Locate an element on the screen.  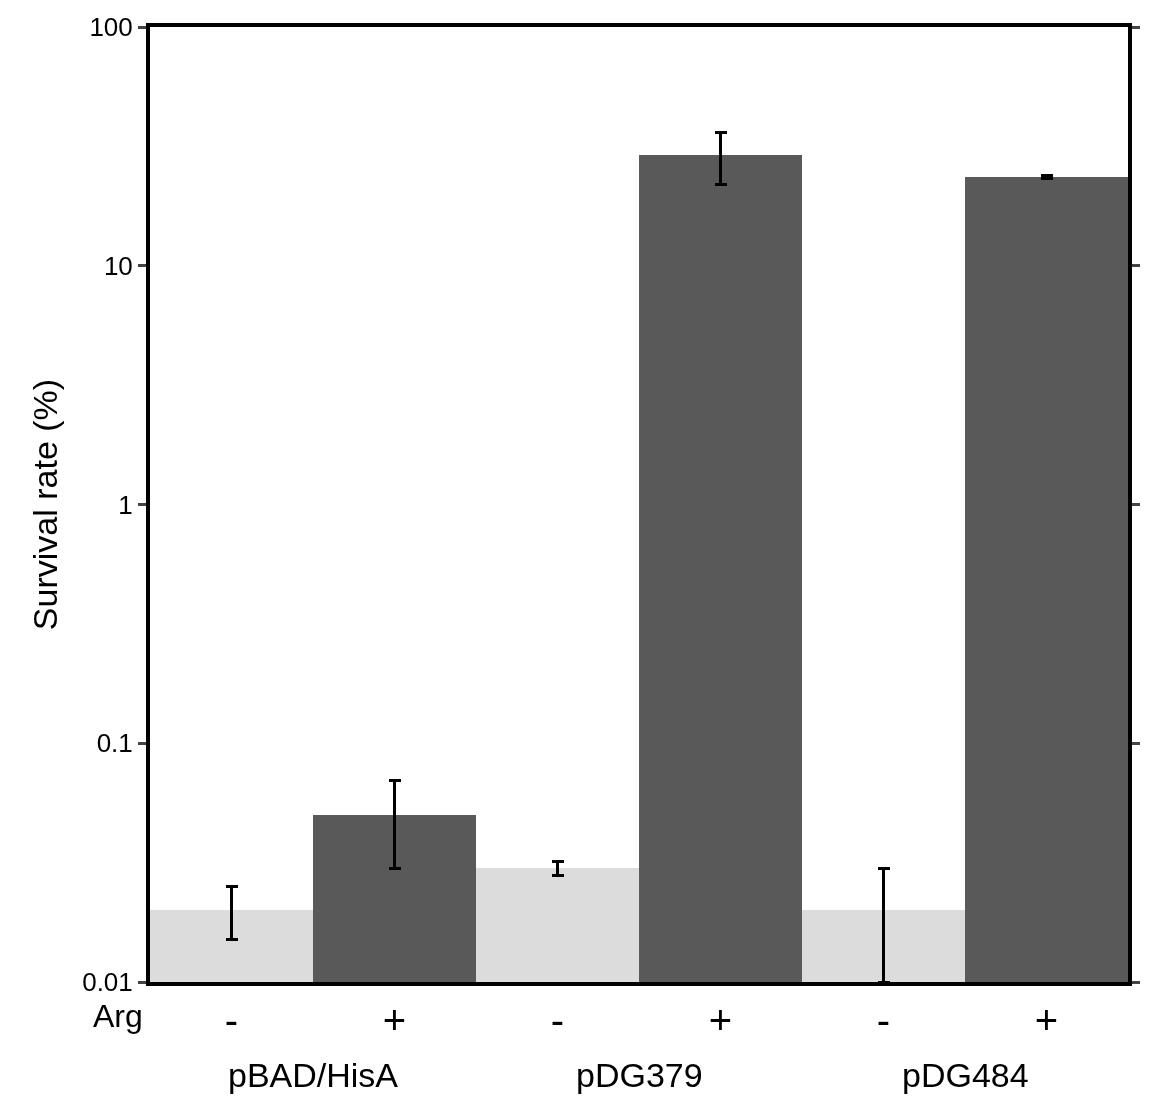
y-tick-label: 0.01 is located at coordinates (107, 982).